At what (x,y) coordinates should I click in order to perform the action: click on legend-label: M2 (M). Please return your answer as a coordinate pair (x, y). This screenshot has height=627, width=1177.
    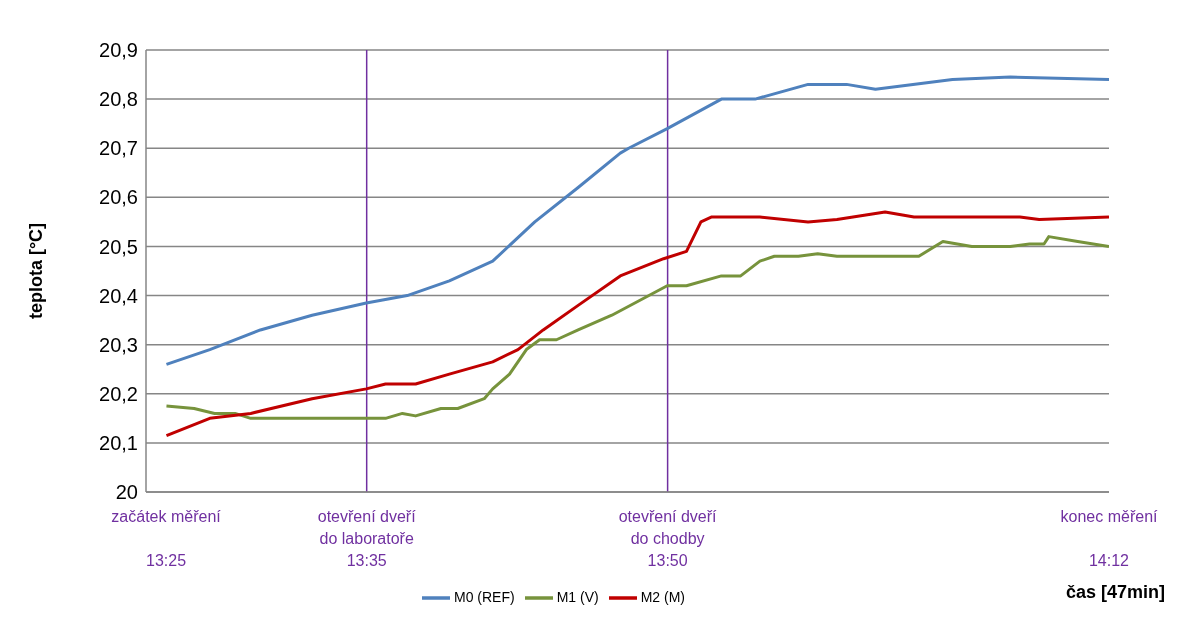
    Looking at the image, I should click on (662, 596).